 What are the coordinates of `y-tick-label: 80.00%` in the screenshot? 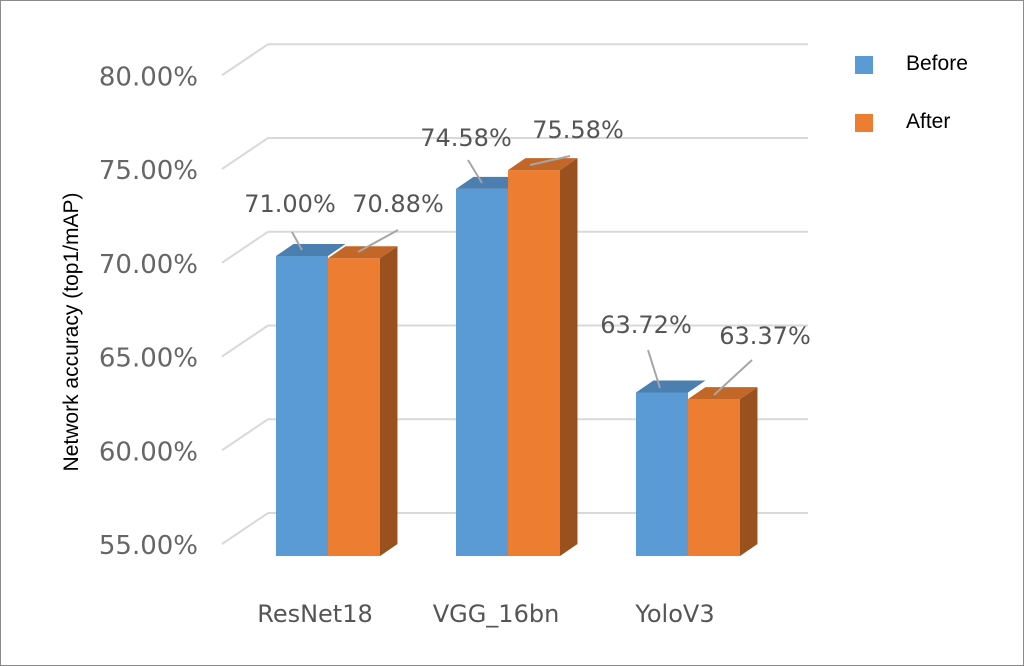 It's located at (148, 77).